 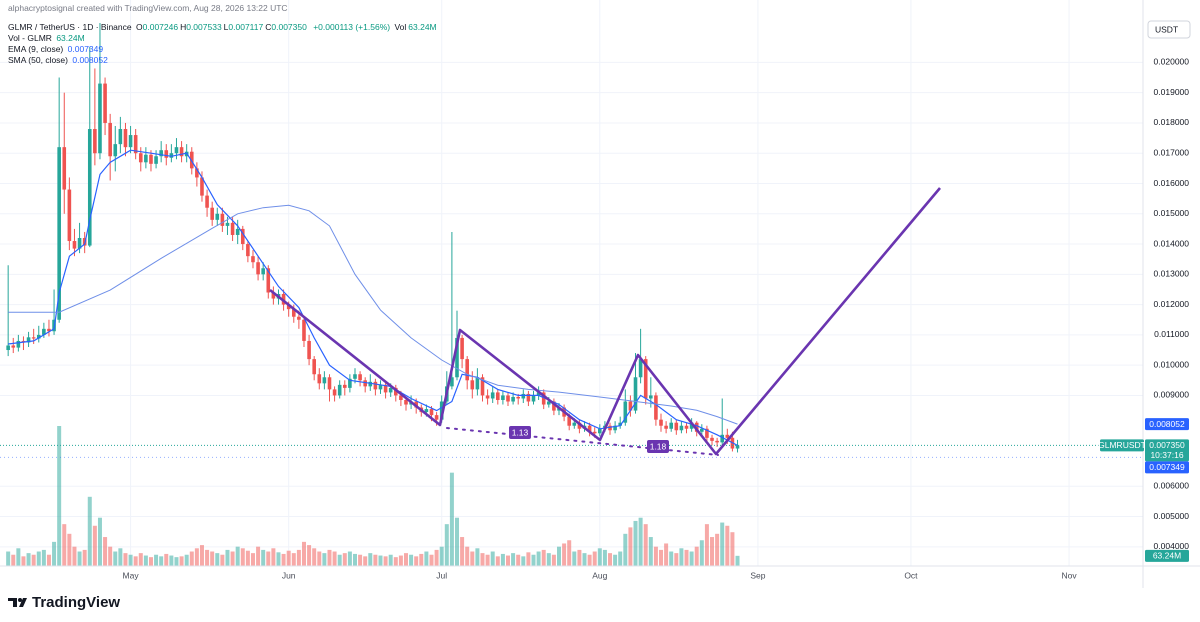 What do you see at coordinates (520, 432) in the screenshot?
I see `ratio-box` at bounding box center [520, 432].